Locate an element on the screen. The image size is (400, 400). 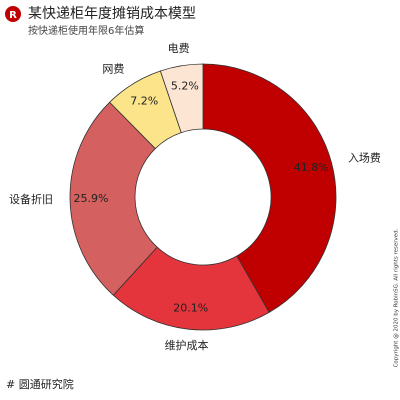
logo: R is located at coordinates (13, 15).